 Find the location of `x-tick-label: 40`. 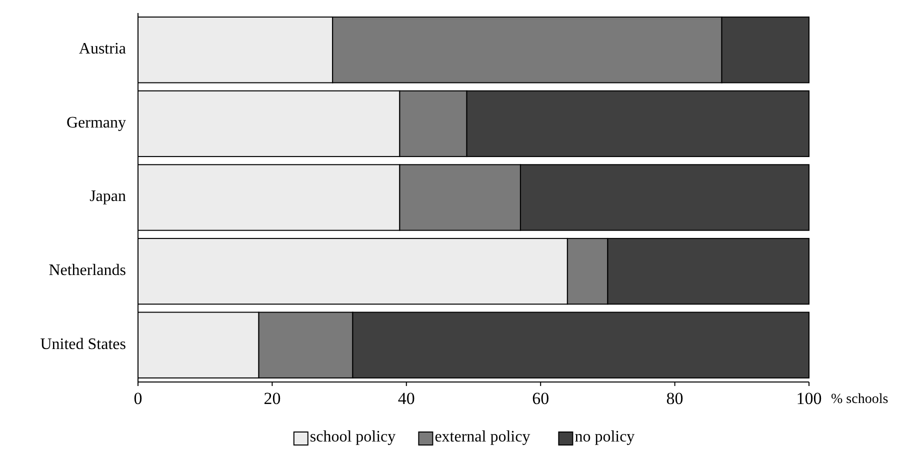

x-tick-label: 40 is located at coordinates (406, 398).